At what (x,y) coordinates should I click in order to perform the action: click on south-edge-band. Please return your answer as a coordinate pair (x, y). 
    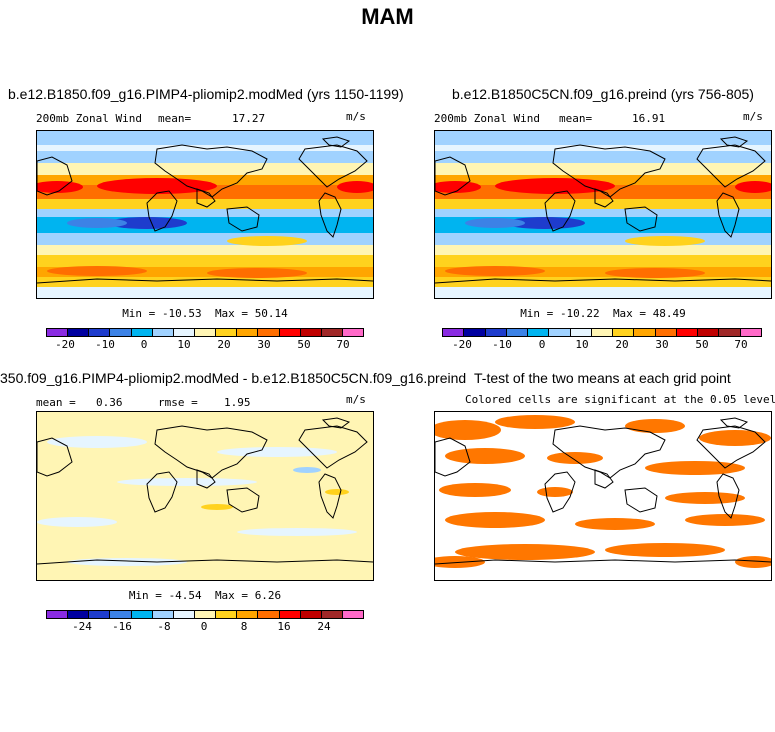
    Looking at the image, I should click on (603, 282).